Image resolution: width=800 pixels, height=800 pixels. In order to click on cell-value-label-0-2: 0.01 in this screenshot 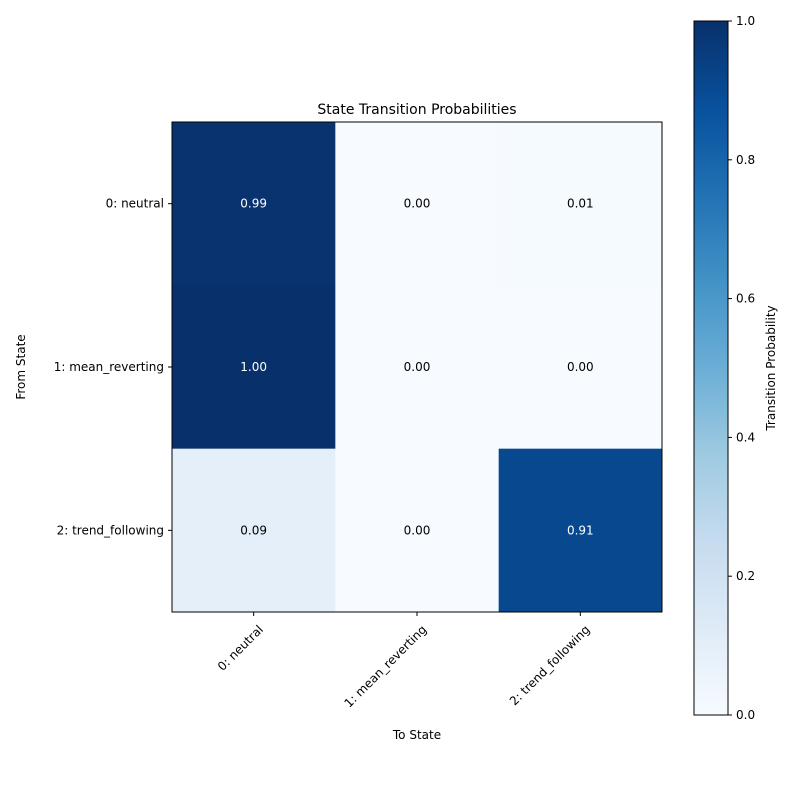, I will do `click(580, 204)`.